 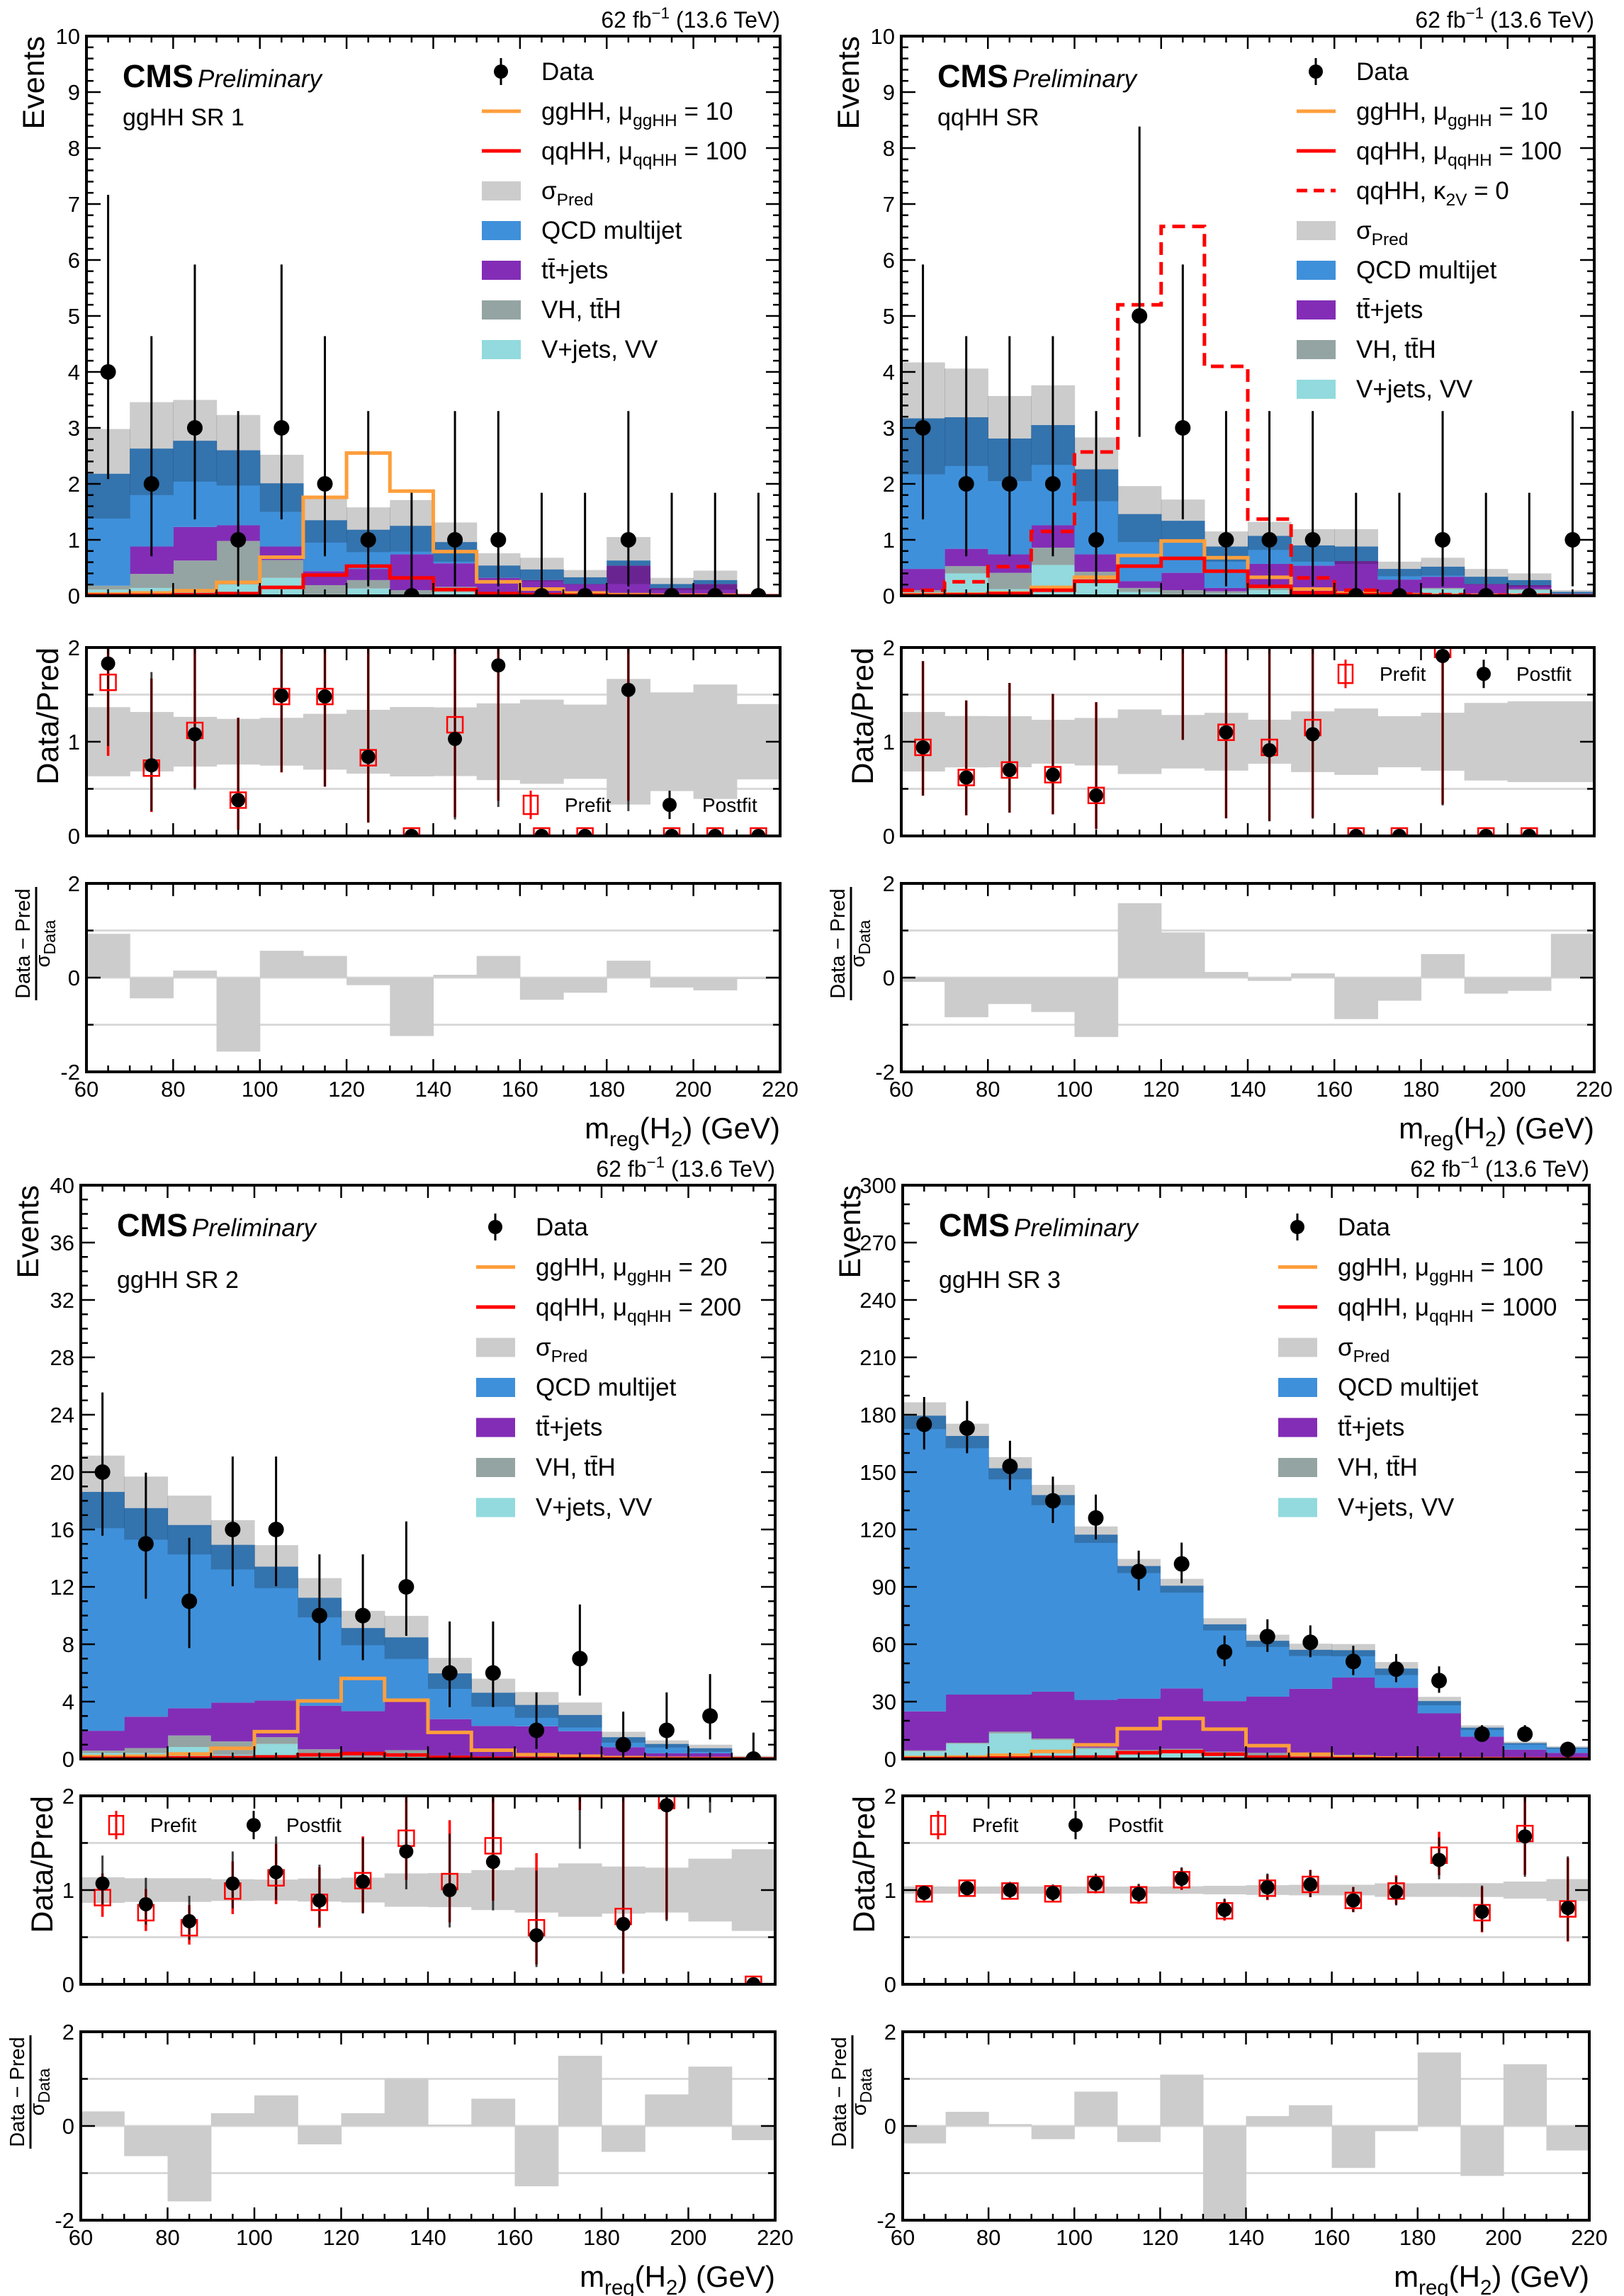 I want to click on pull-y-tick-label: -2, so click(x=886, y=2220).